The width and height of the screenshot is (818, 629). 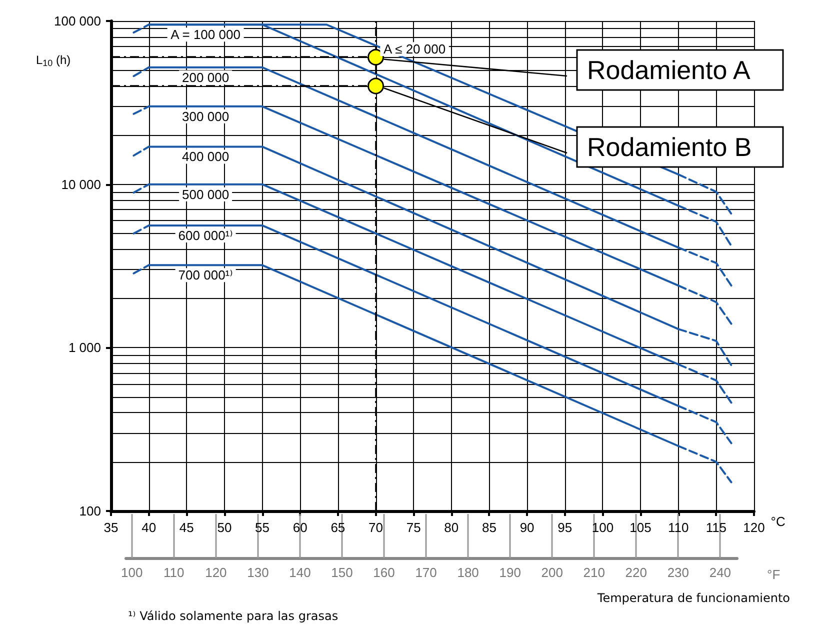 I want to click on x2-tick-label: 170, so click(x=426, y=572).